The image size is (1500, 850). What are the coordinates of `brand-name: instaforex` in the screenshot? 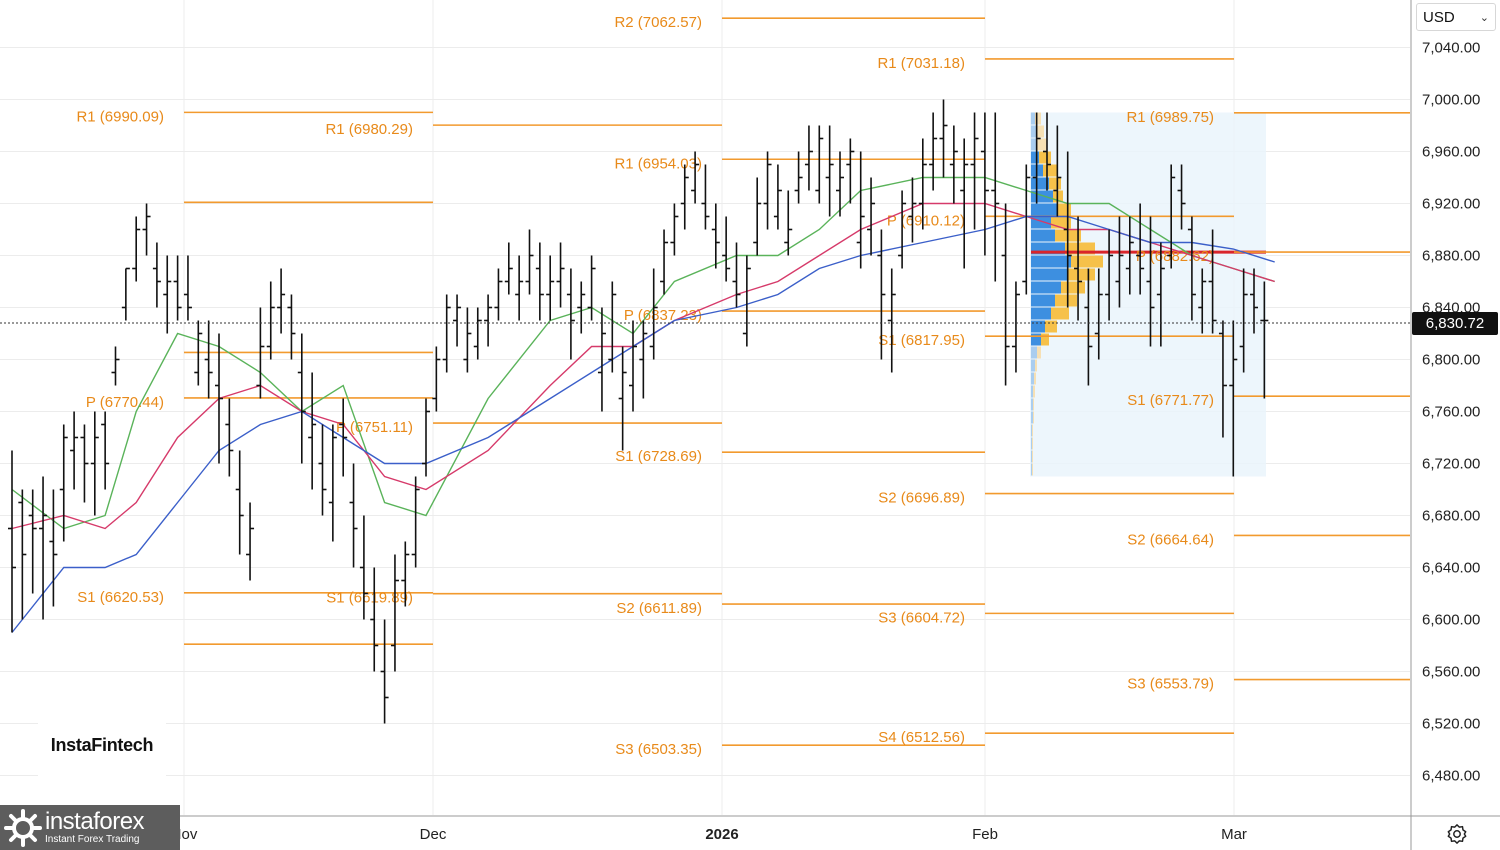 It's located at (95, 821).